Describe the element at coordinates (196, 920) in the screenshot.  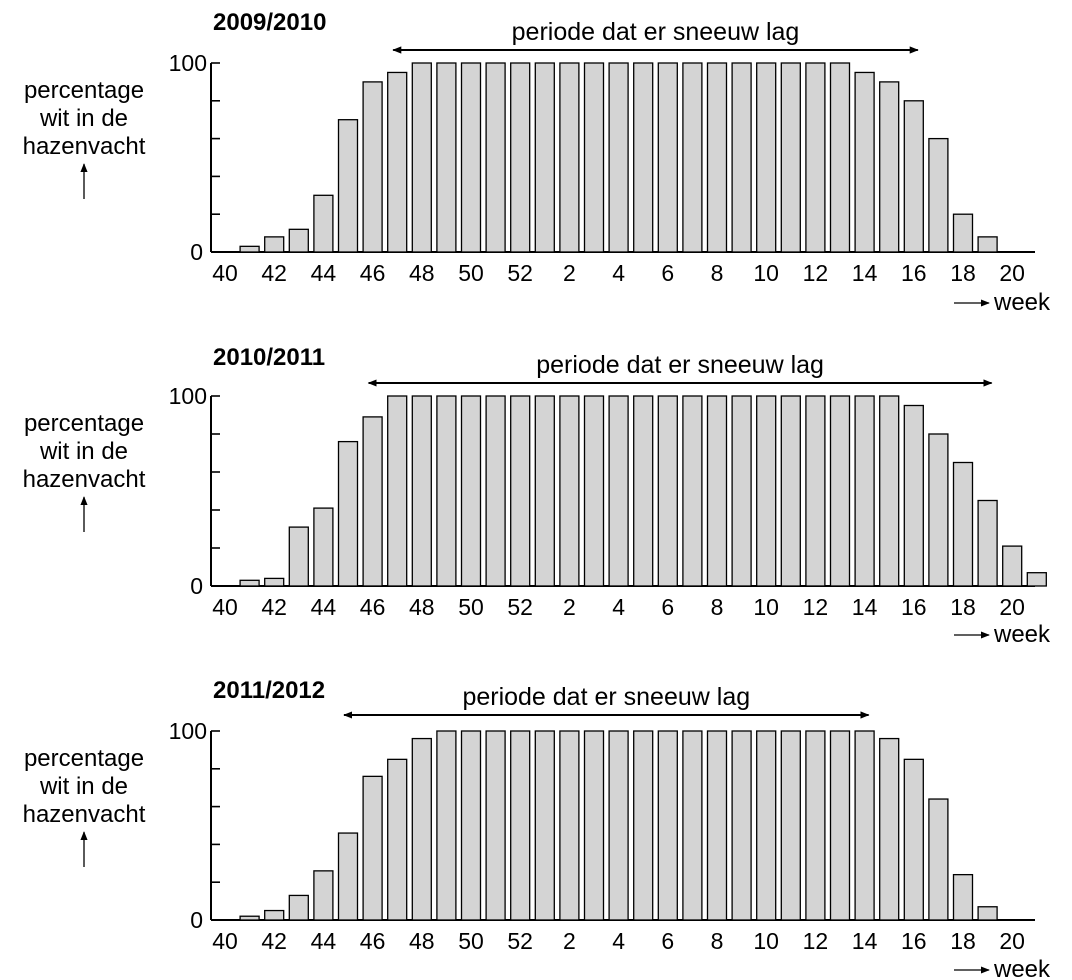
I see `y-tick-label: 0` at that location.